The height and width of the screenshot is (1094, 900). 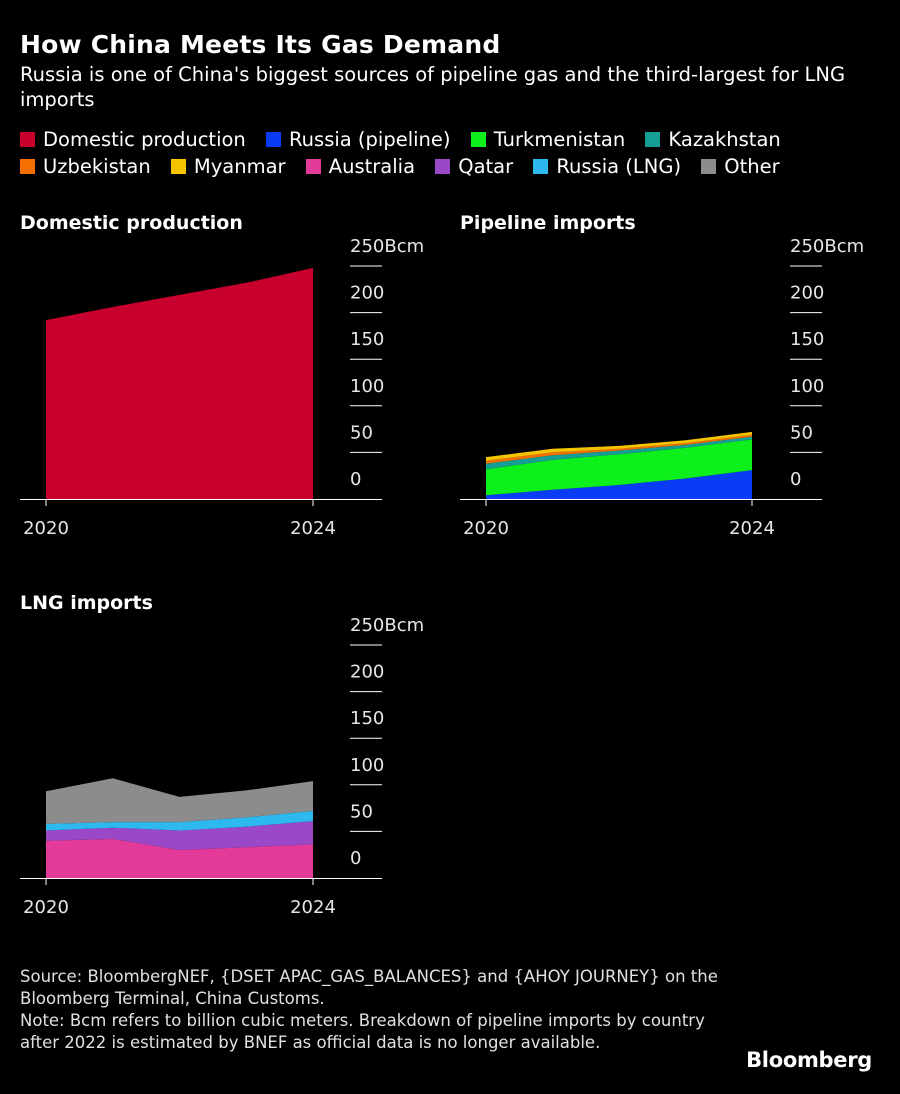 I want to click on area-uzbekistan, so click(x=619, y=449).